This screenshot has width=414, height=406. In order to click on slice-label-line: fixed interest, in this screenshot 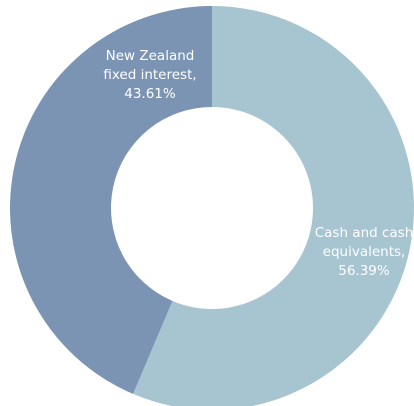, I will do `click(149, 75)`.